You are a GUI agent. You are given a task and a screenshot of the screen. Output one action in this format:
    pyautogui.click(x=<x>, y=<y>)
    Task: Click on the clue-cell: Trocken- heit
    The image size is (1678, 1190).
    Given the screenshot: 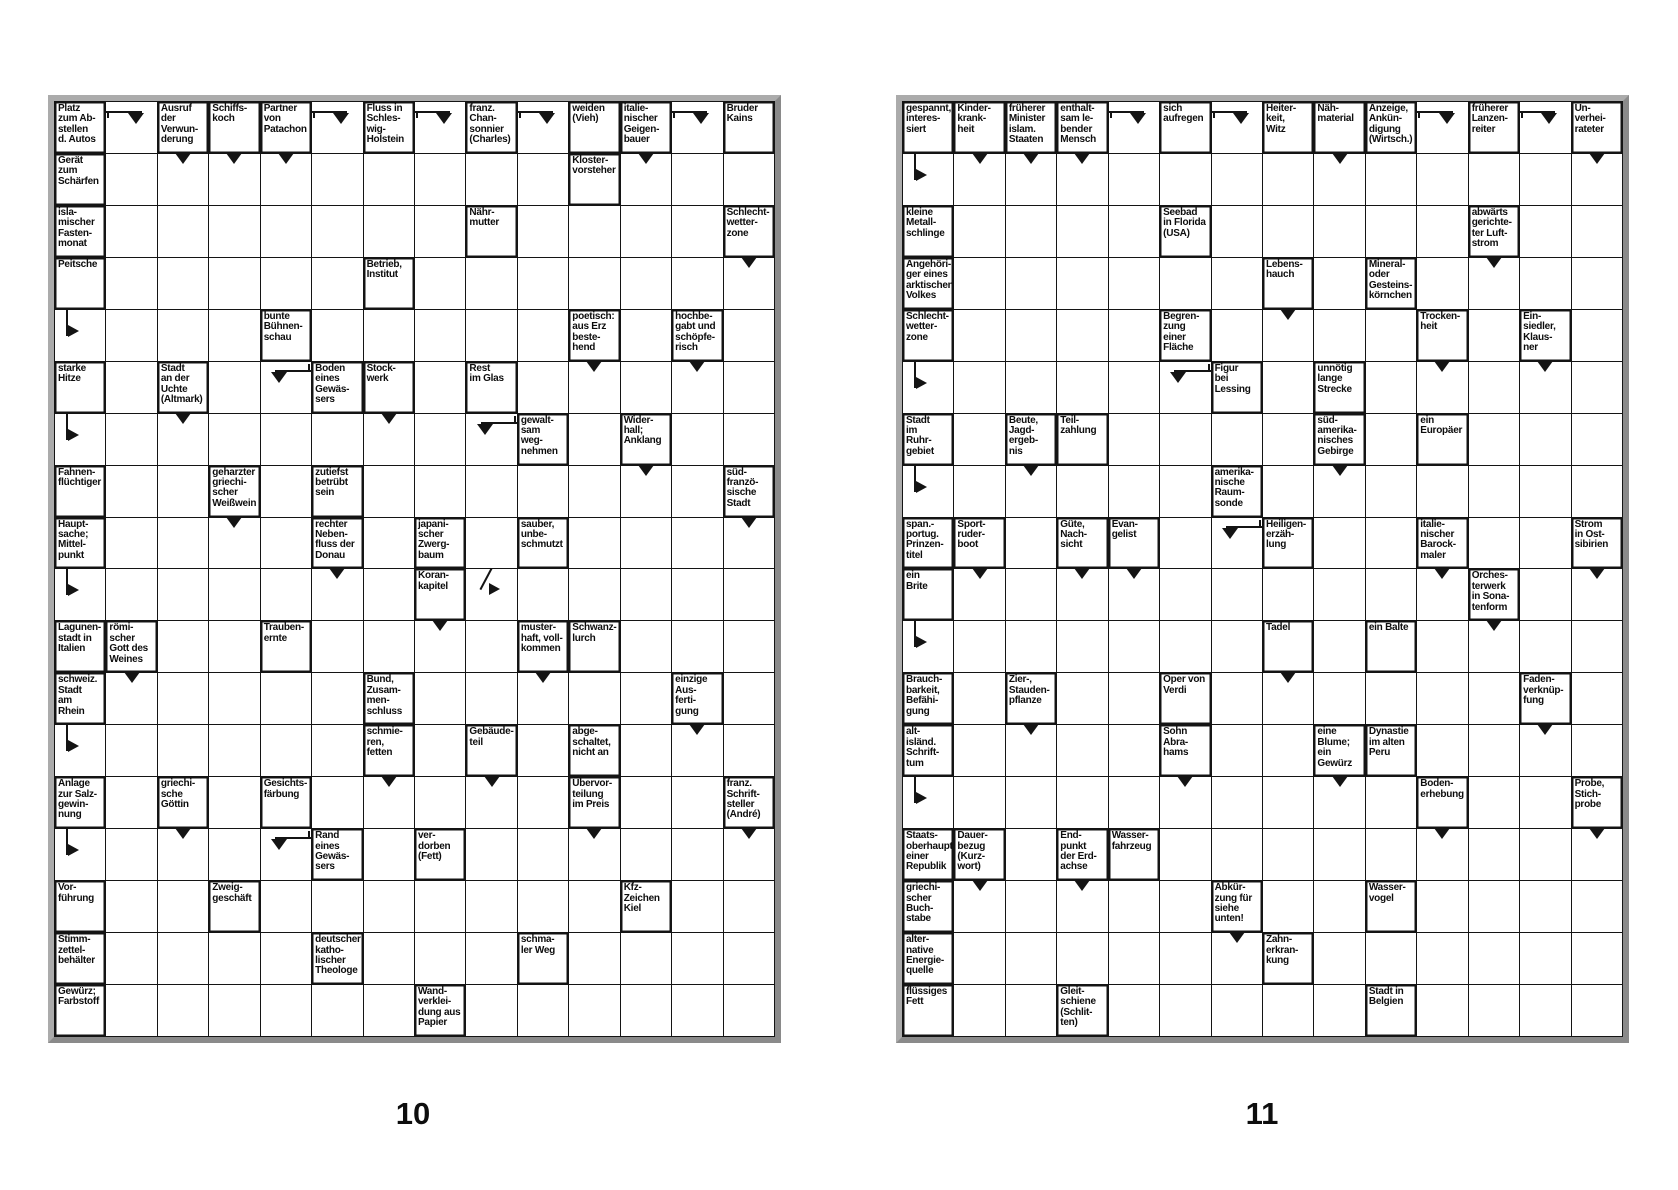 What is the action you would take?
    pyautogui.click(x=1442, y=335)
    